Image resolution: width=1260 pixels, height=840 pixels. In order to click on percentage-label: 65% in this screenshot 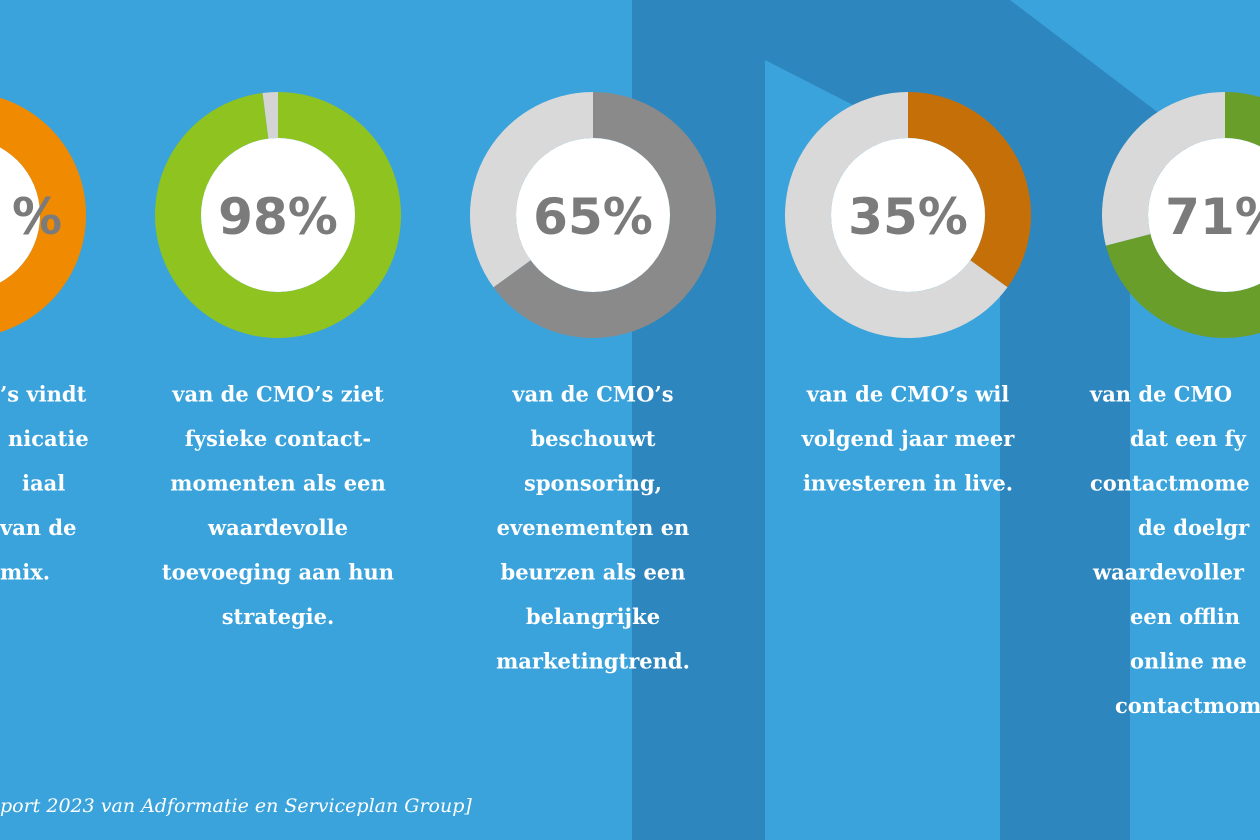, I will do `click(593, 217)`.